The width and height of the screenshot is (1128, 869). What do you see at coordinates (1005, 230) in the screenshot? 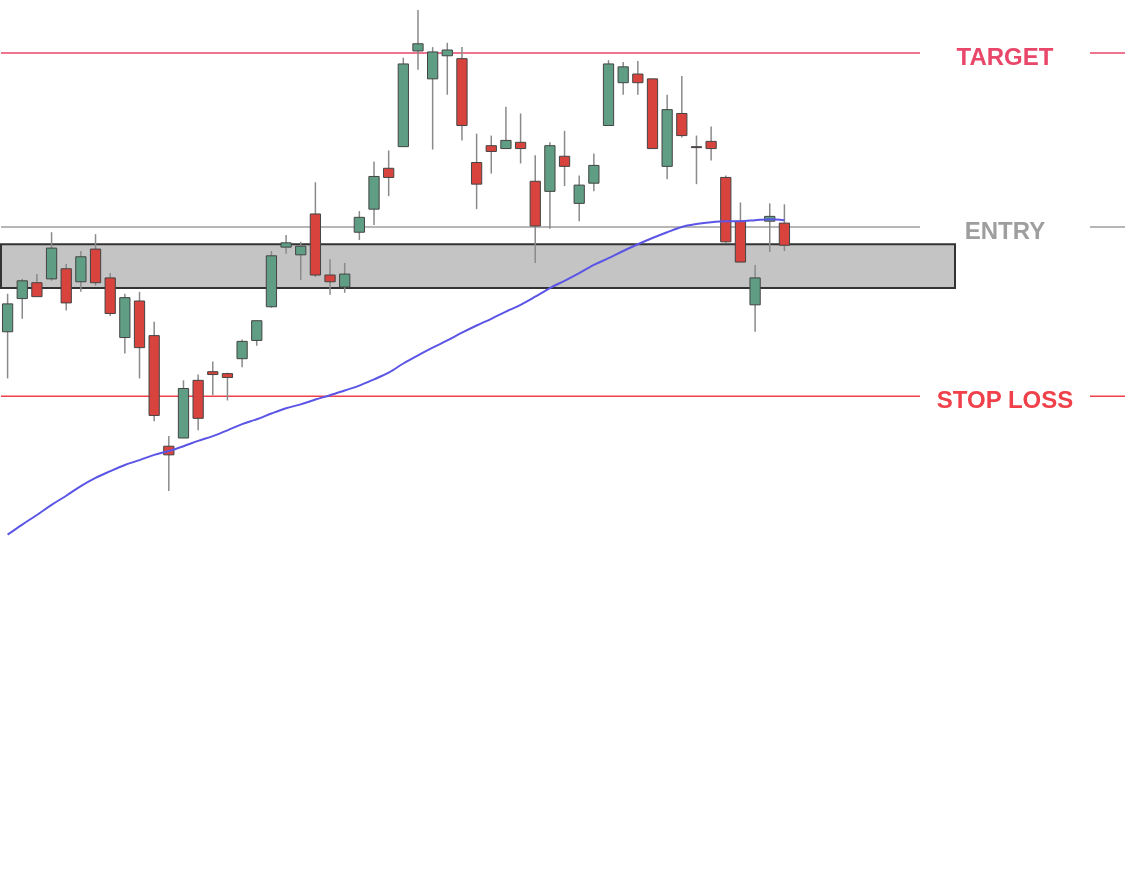
I see `ref-line-label: ENTRY` at bounding box center [1005, 230].